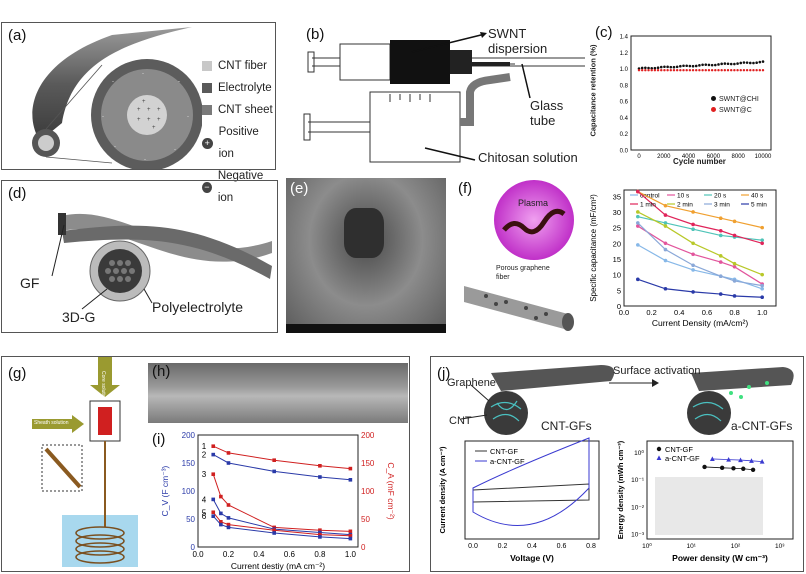 The height and width of the screenshot is (574, 806). I want to click on x-axis-label: Current Density (mA/cm²), so click(700, 323).